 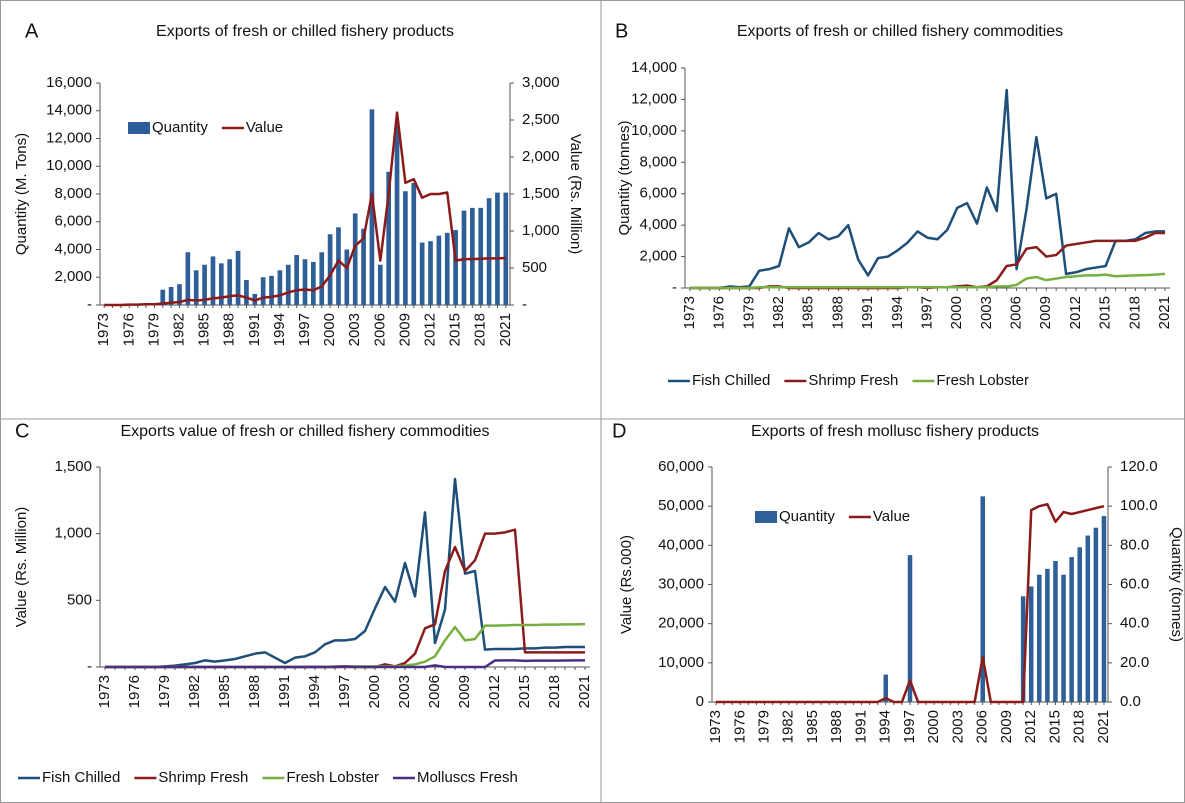 I want to click on legend-label: Quantity, so click(x=180, y=127).